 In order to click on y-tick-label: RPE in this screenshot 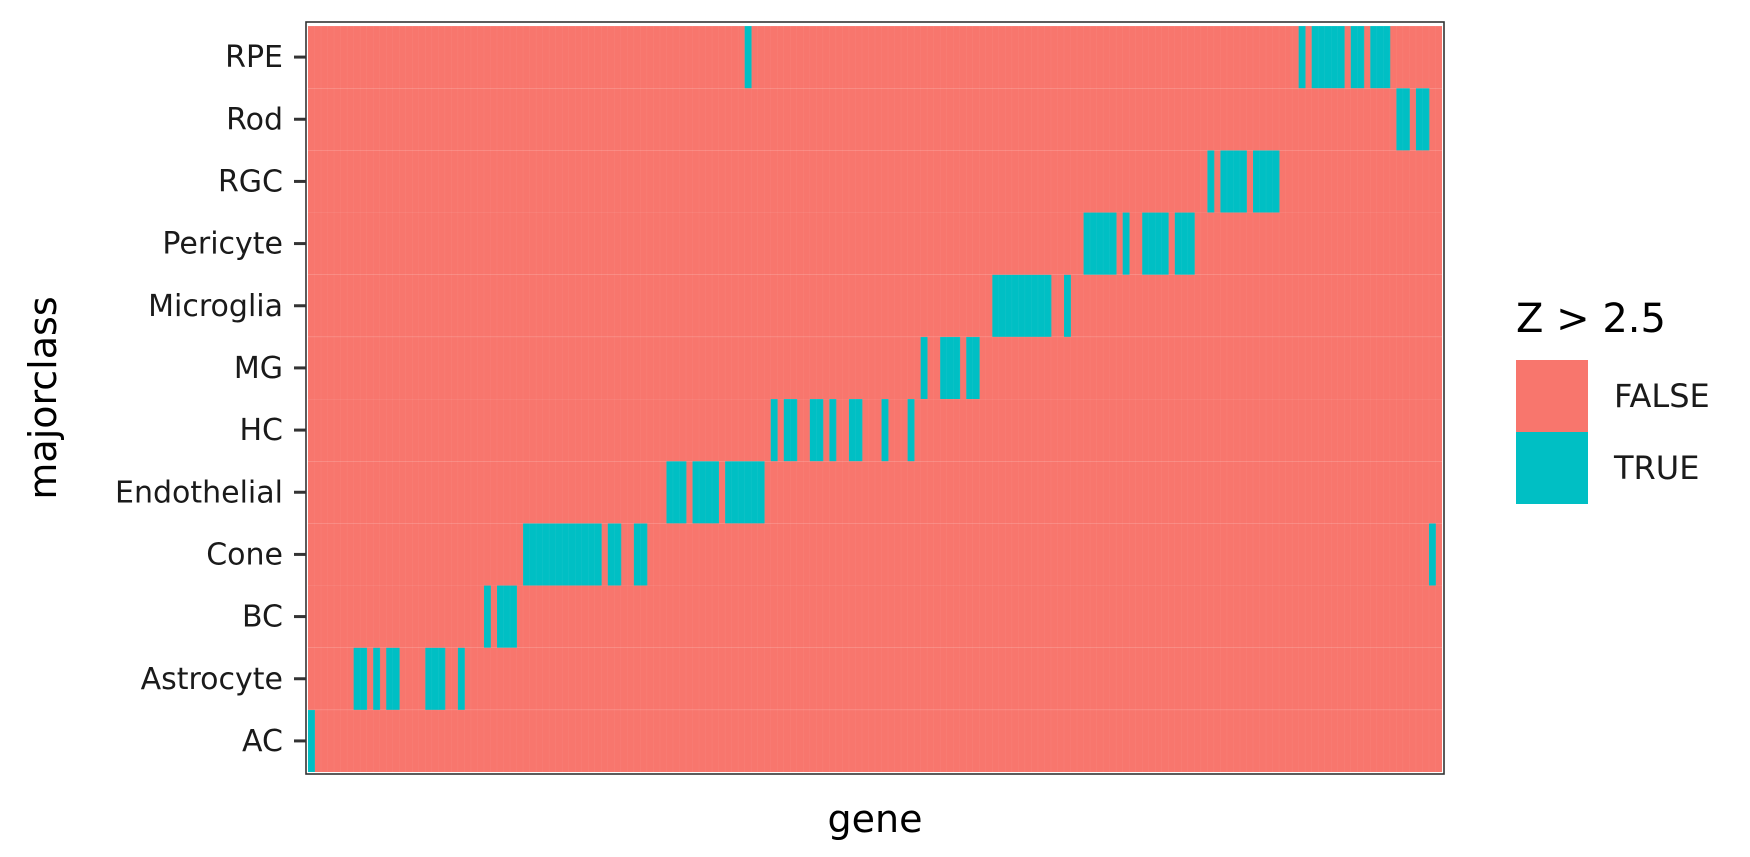, I will do `click(254, 57)`.